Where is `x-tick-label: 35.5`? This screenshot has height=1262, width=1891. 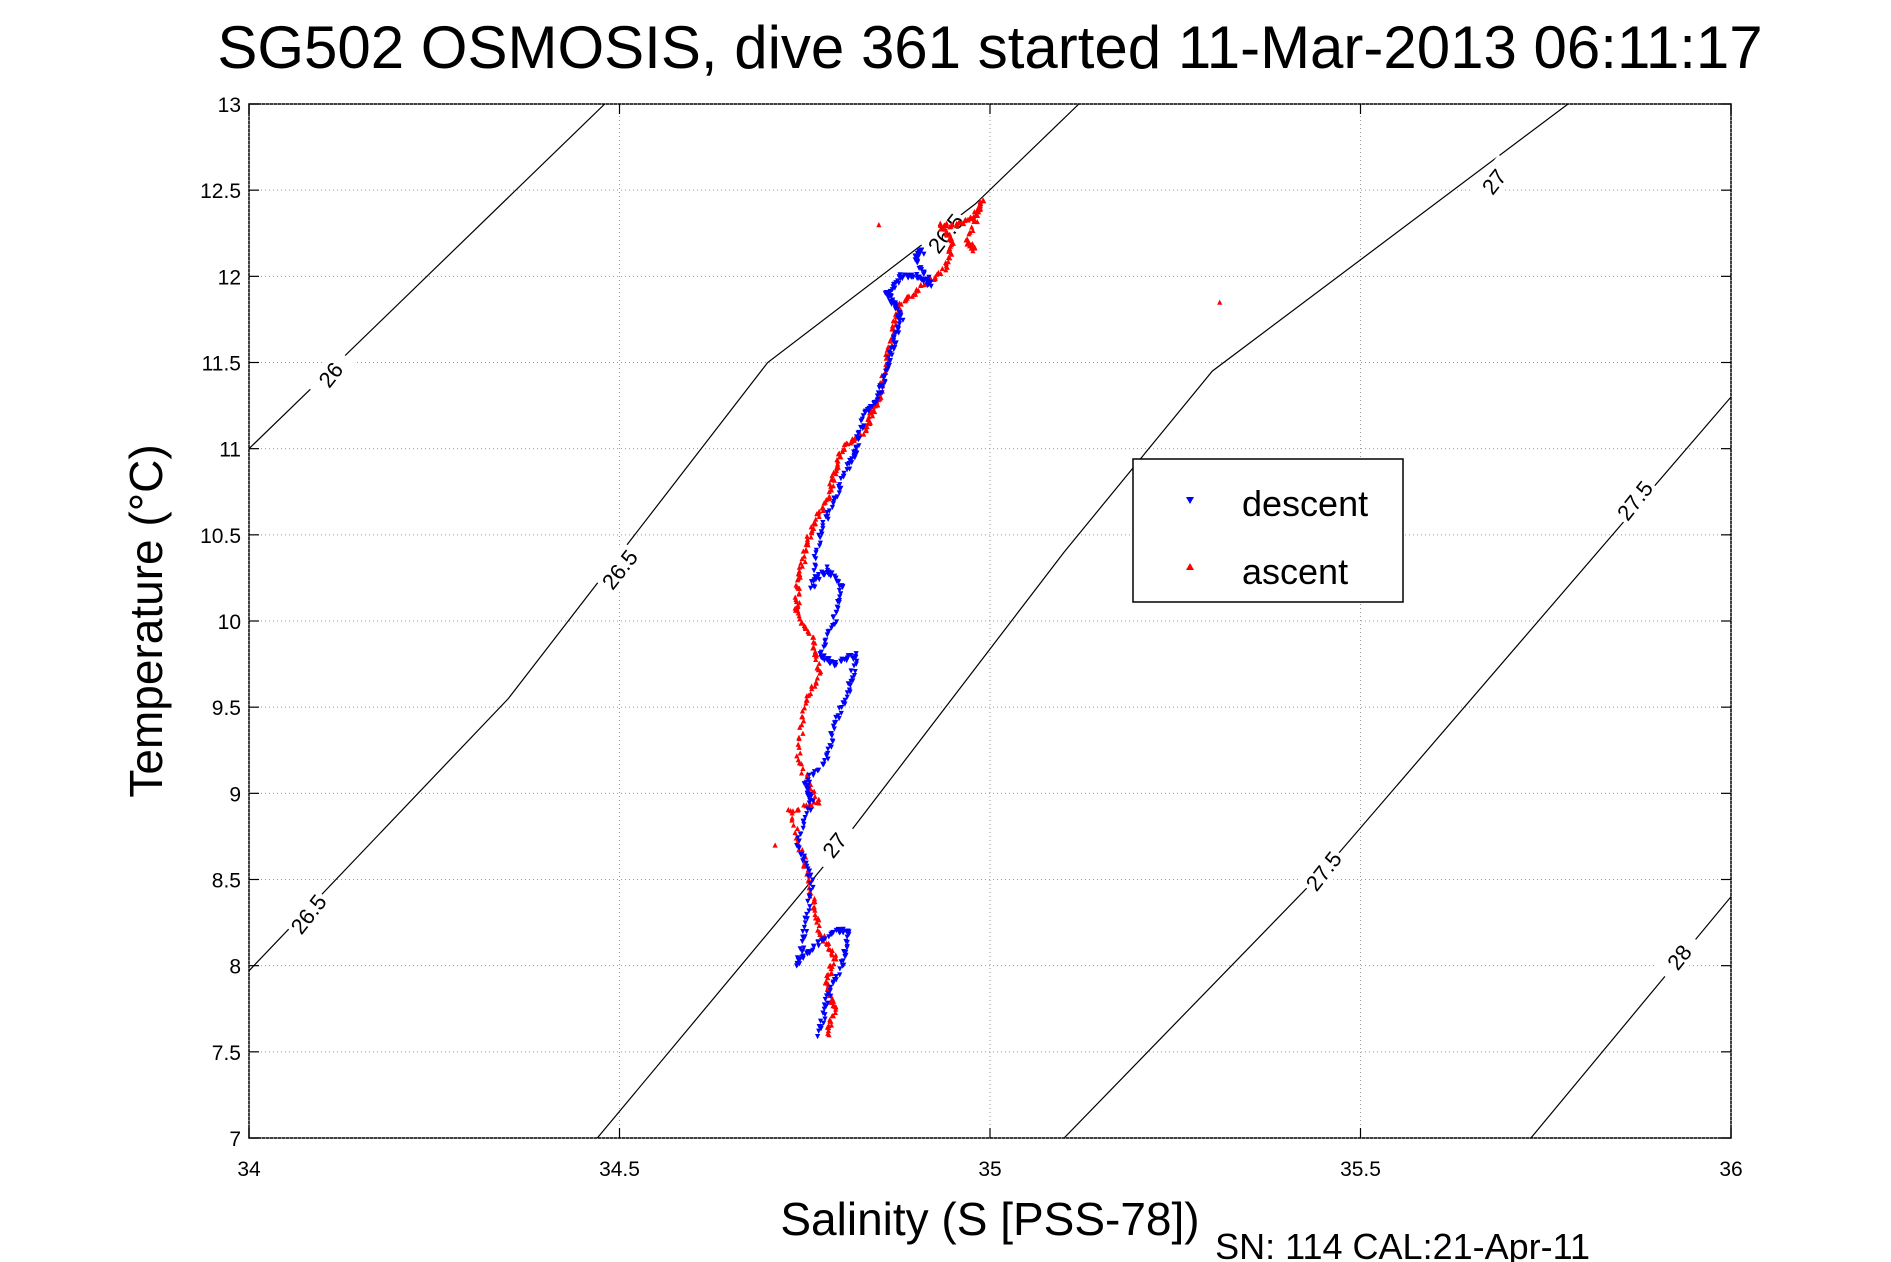 x-tick-label: 35.5 is located at coordinates (1360, 1169).